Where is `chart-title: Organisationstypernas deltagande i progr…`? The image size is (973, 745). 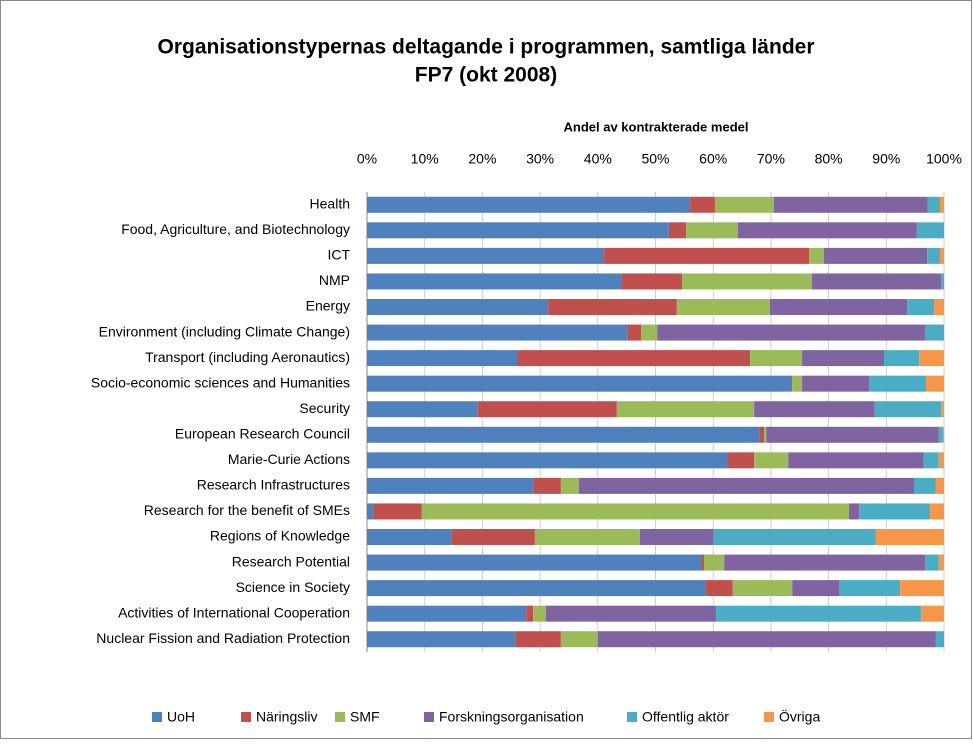
chart-title: Organisationstypernas deltagande i progr… is located at coordinates (485, 47).